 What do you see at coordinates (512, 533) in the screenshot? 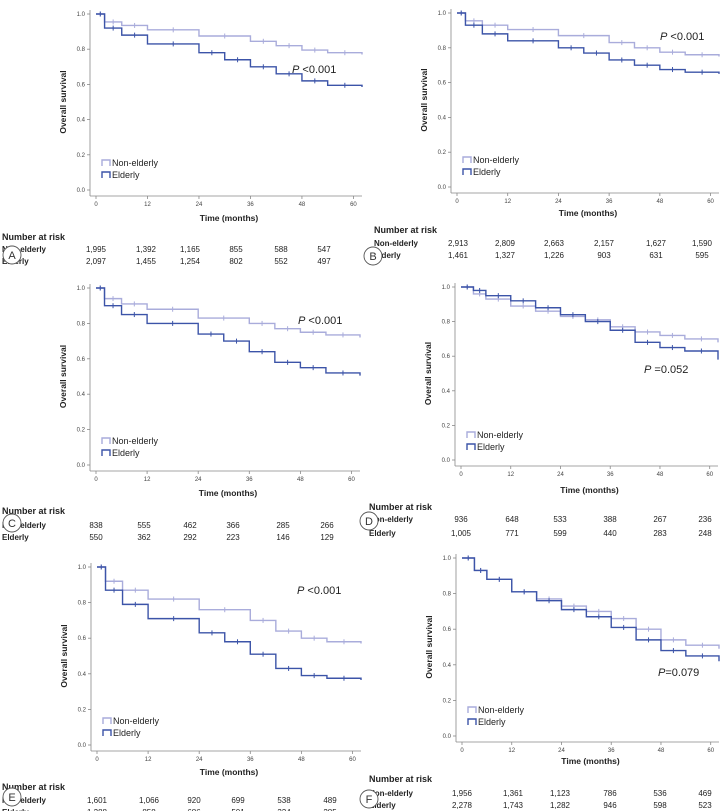
I see `risk-value: 771` at bounding box center [512, 533].